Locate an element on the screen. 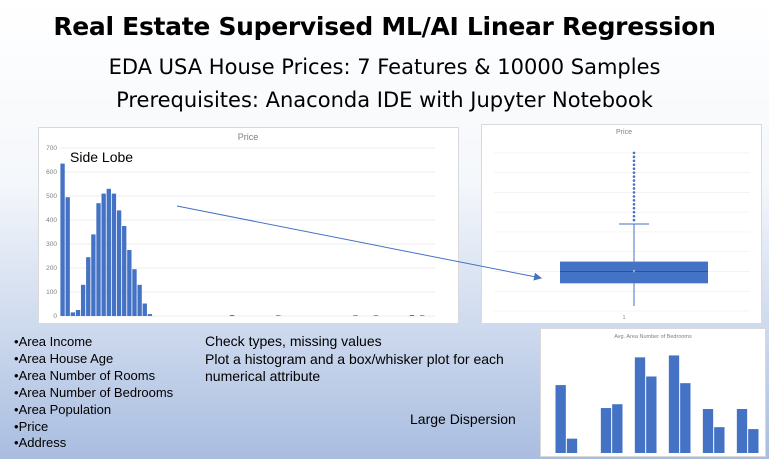  histogram-ytick-label: 0 is located at coordinates (55, 316).